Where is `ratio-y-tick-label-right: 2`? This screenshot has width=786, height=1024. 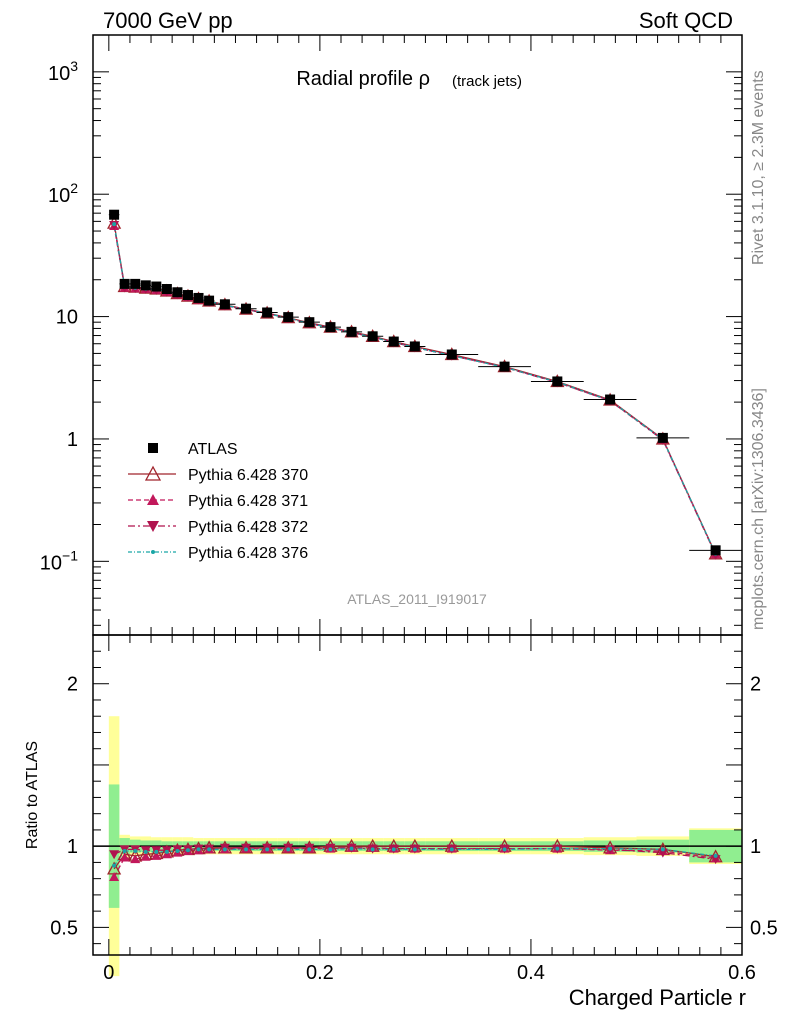
ratio-y-tick-label-right: 2 is located at coordinates (755, 685).